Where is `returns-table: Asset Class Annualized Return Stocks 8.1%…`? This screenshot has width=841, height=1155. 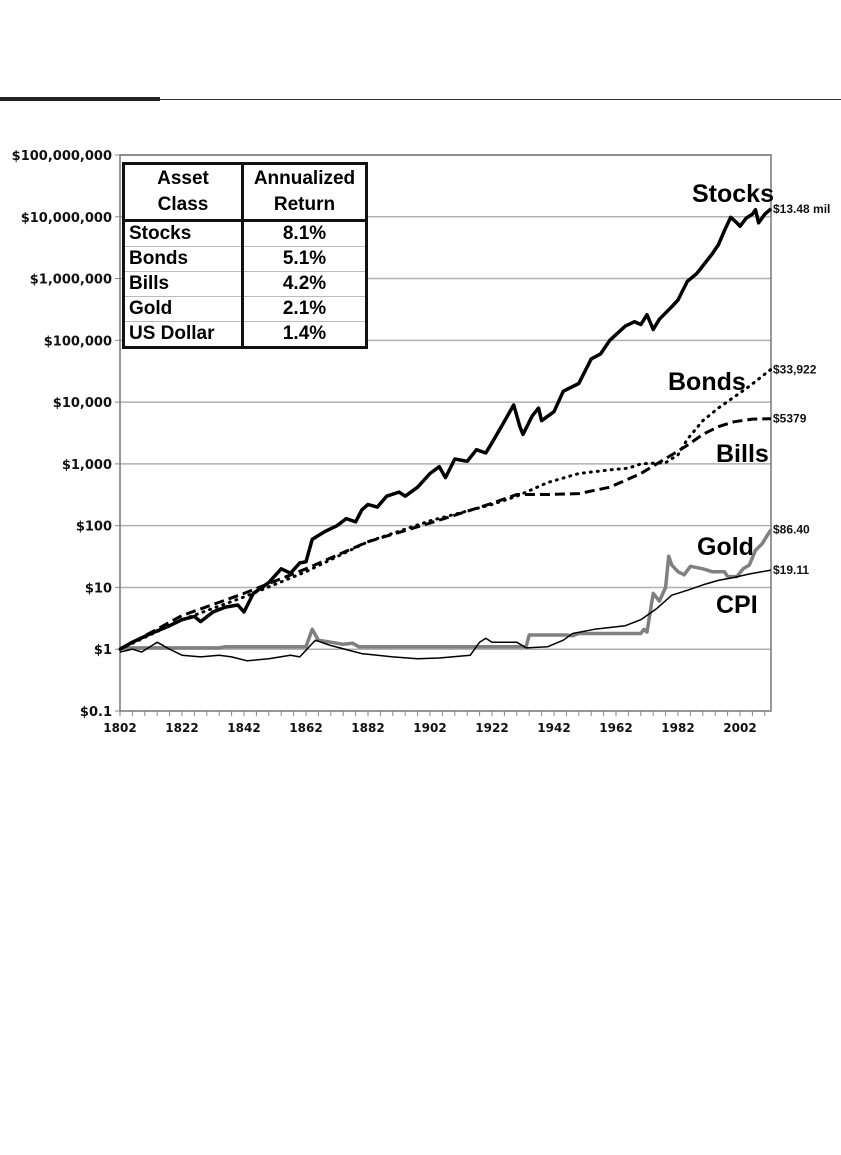
returns-table: Asset Class Annualized Return Stocks 8.1%… is located at coordinates (245, 255).